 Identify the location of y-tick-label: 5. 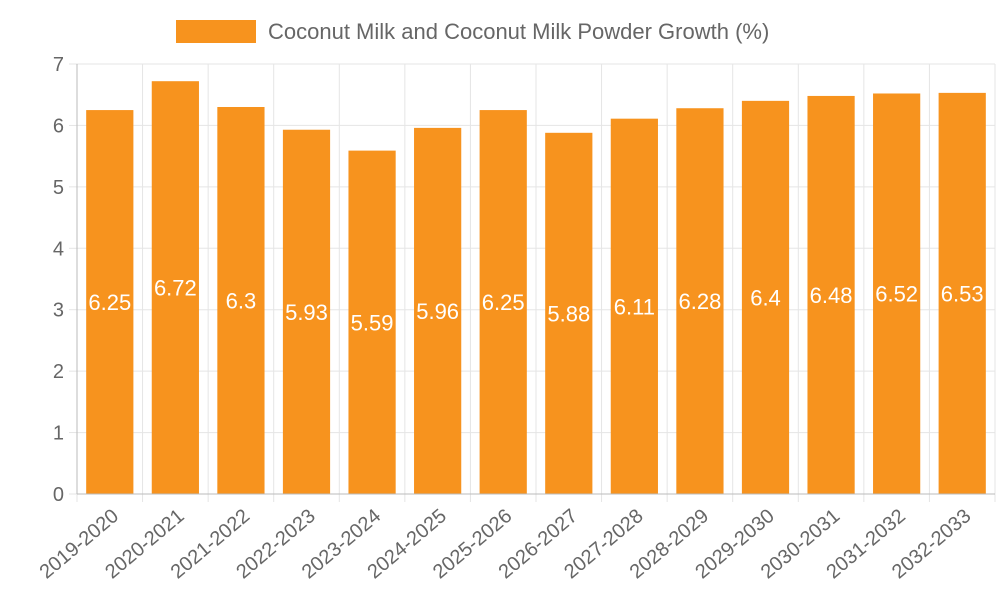
(58, 188).